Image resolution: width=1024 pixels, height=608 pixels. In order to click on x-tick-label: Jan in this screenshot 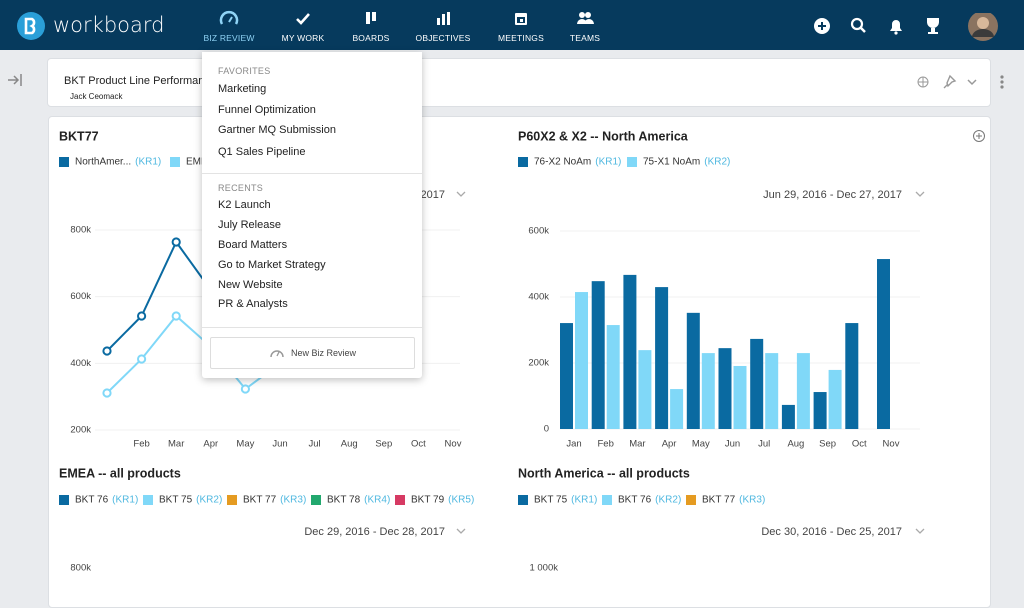, I will do `click(573, 444)`.